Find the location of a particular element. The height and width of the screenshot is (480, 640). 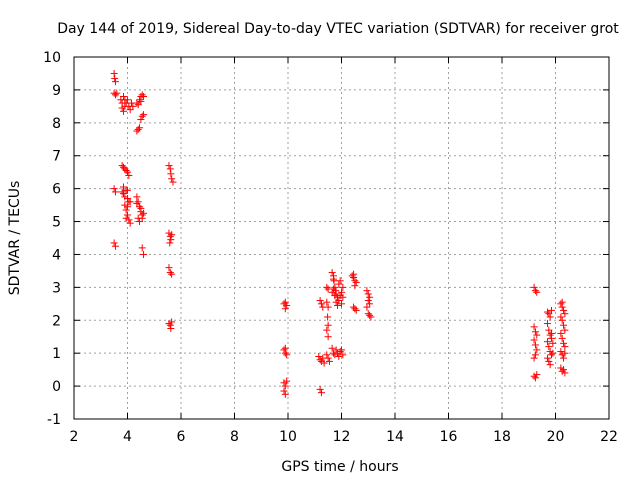

x-axis-label: GPS time / hours is located at coordinates (339, 467).